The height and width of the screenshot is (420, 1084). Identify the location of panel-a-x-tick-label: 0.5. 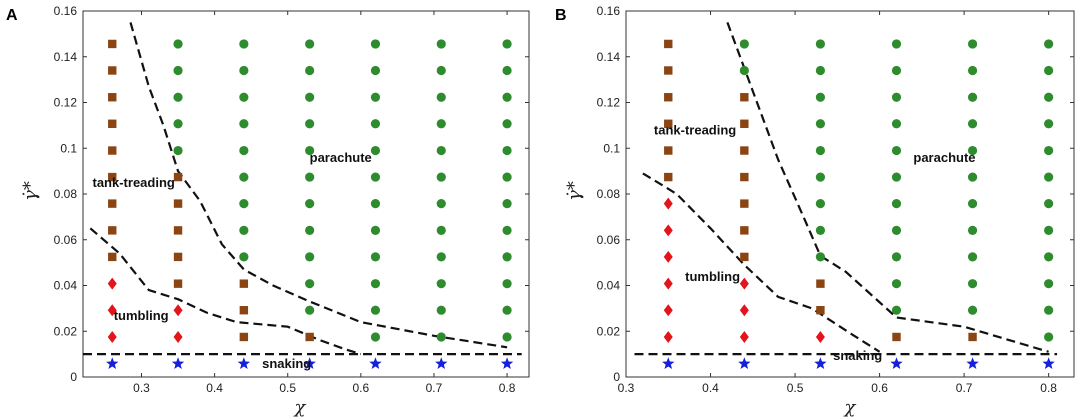
(287, 388).